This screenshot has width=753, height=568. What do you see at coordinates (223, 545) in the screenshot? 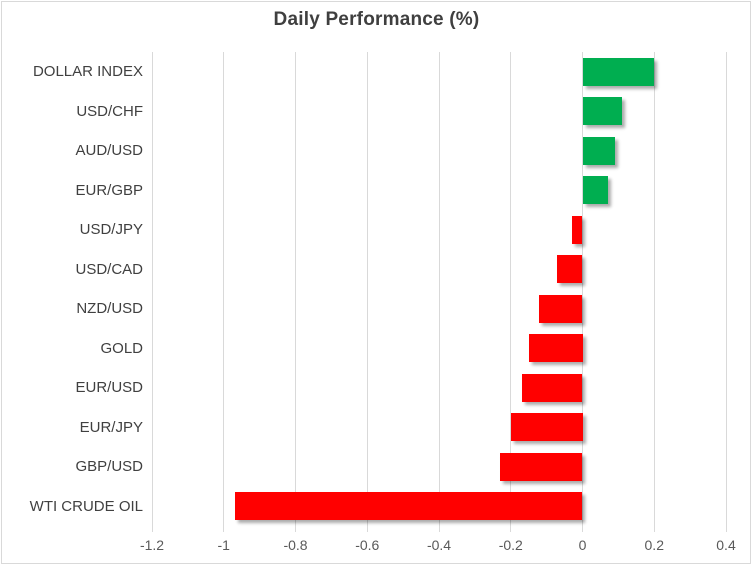
I see `x-tick-label: -1` at bounding box center [223, 545].